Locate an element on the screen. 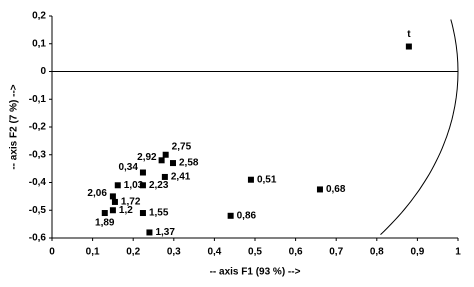 The width and height of the screenshot is (474, 287). x-tick-label: 0,8 is located at coordinates (377, 252).